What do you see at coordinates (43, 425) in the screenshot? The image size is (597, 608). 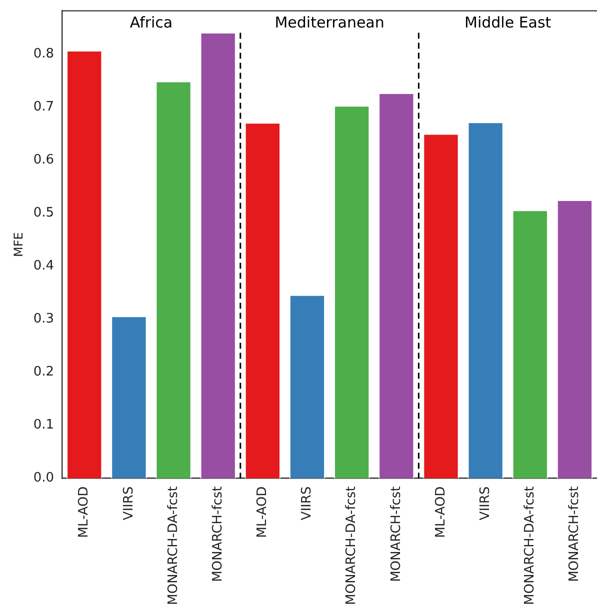 I see `y-tick-label: 0.1` at bounding box center [43, 425].